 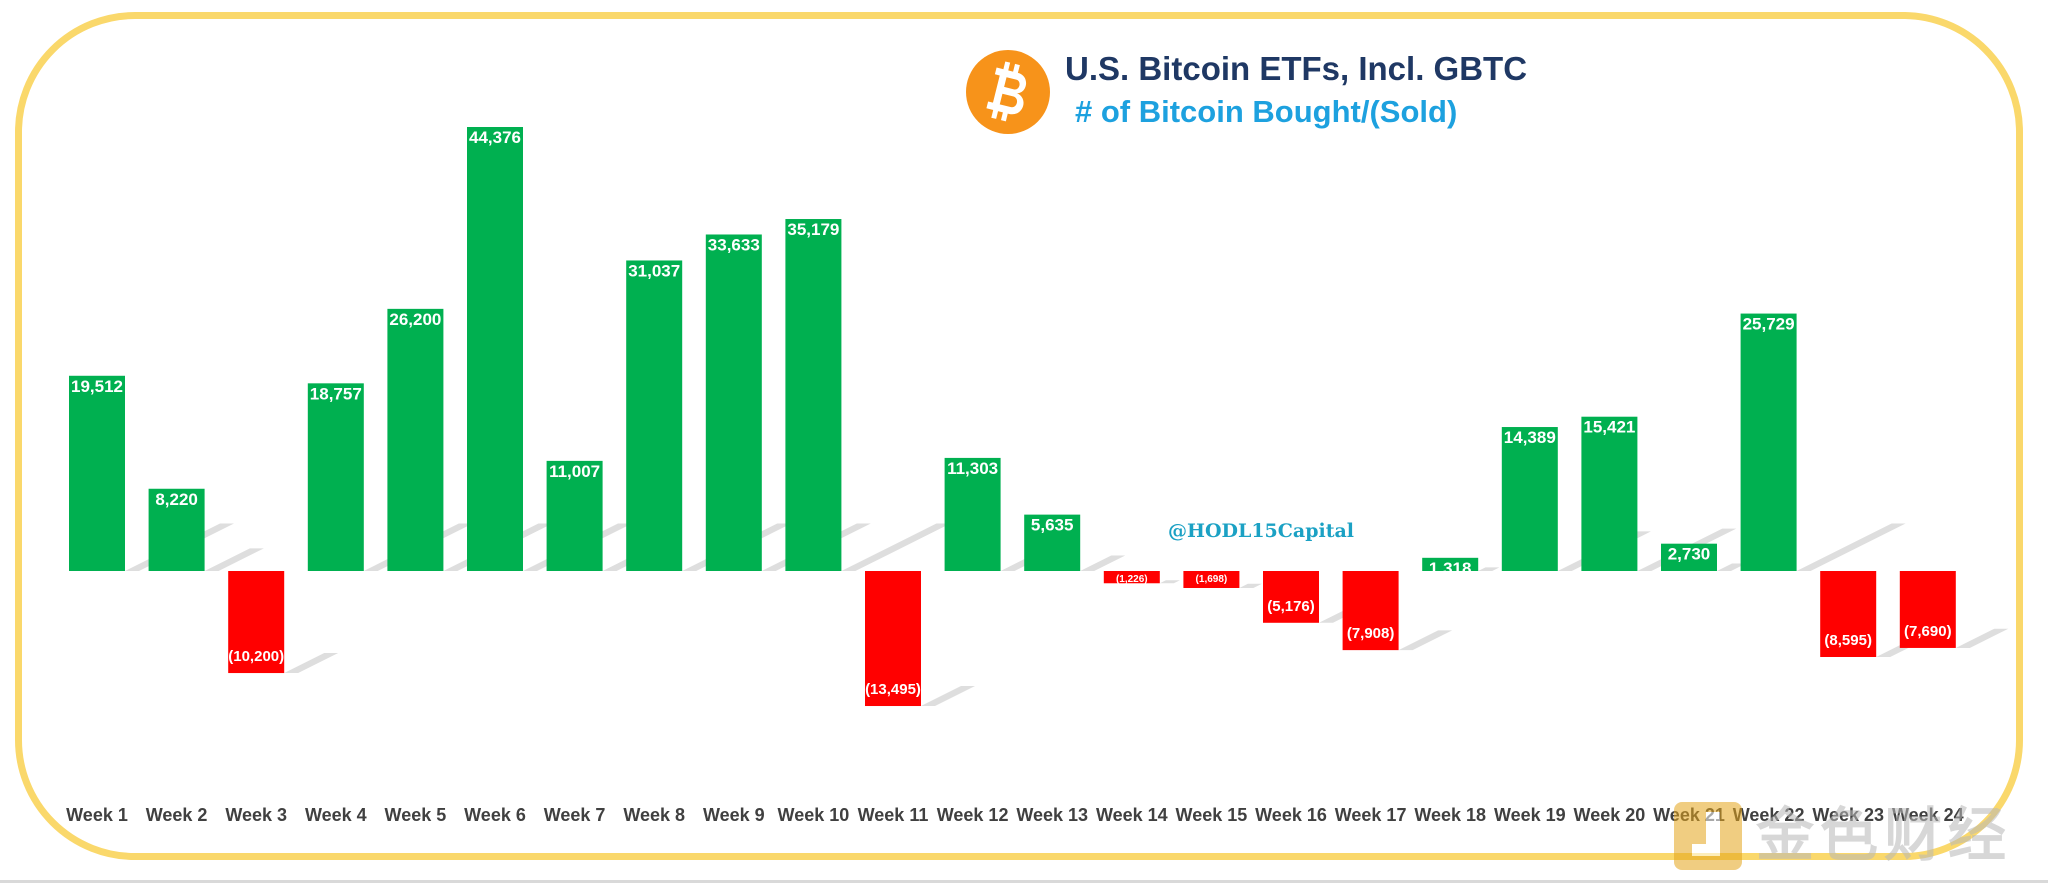 I want to click on x-tick-label: Week 20, so click(x=1610, y=815).